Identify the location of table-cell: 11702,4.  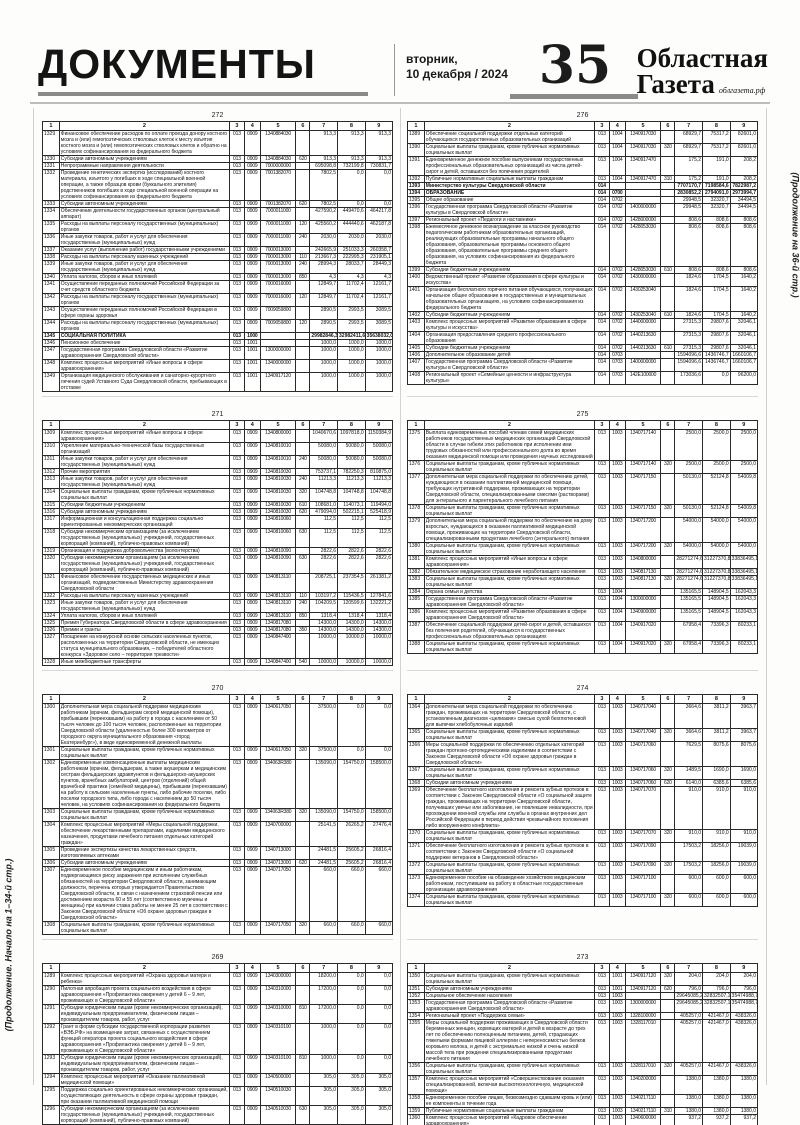
(351, 287).